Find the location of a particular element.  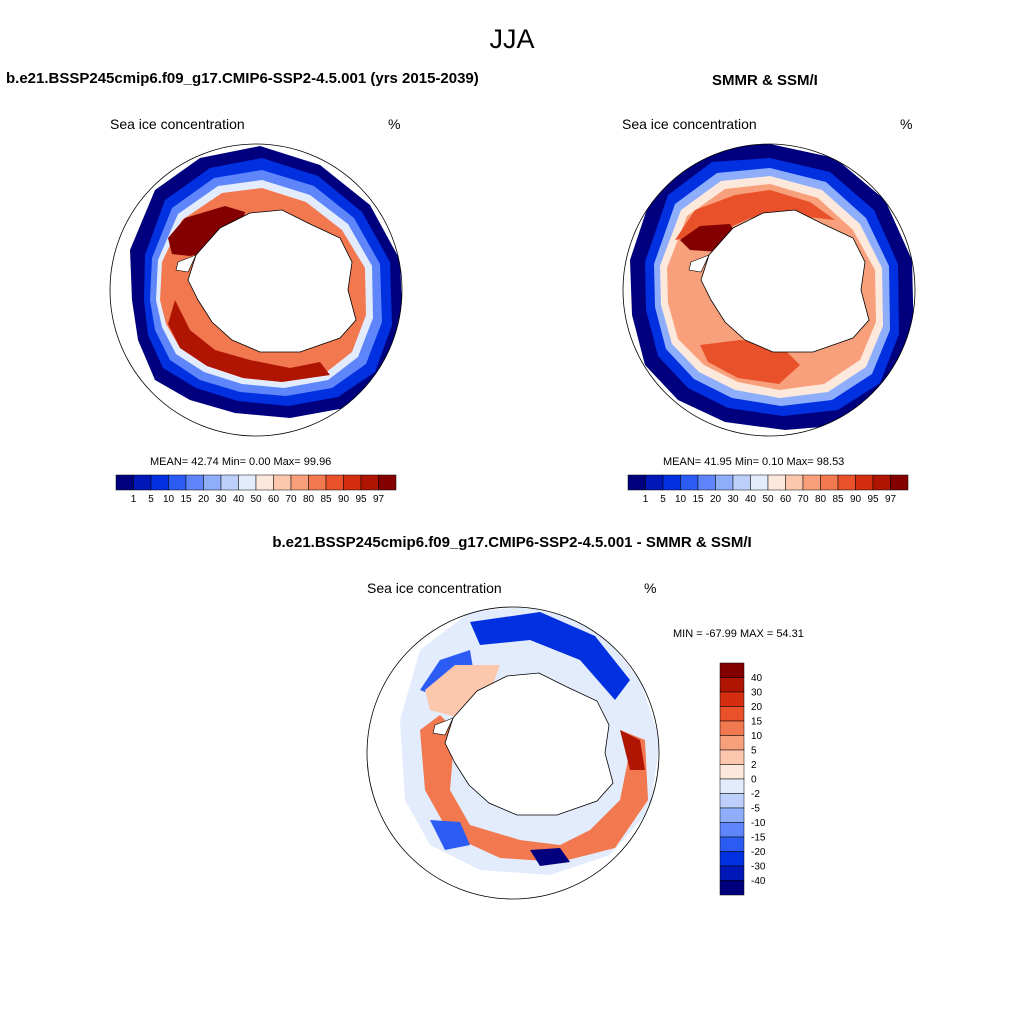

cbar1-tick: 95 is located at coordinates (361, 499).